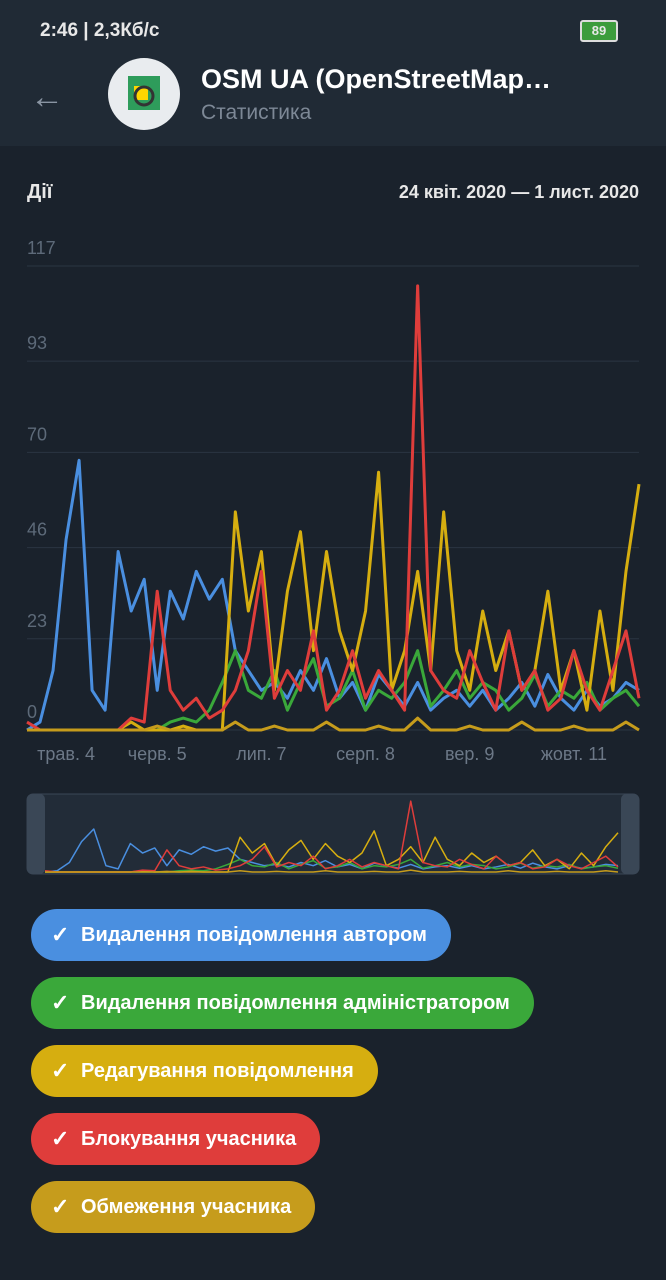 The image size is (666, 1280). Describe the element at coordinates (173, 1207) in the screenshot. I see `legend-chip: Обмеження учасника` at that location.